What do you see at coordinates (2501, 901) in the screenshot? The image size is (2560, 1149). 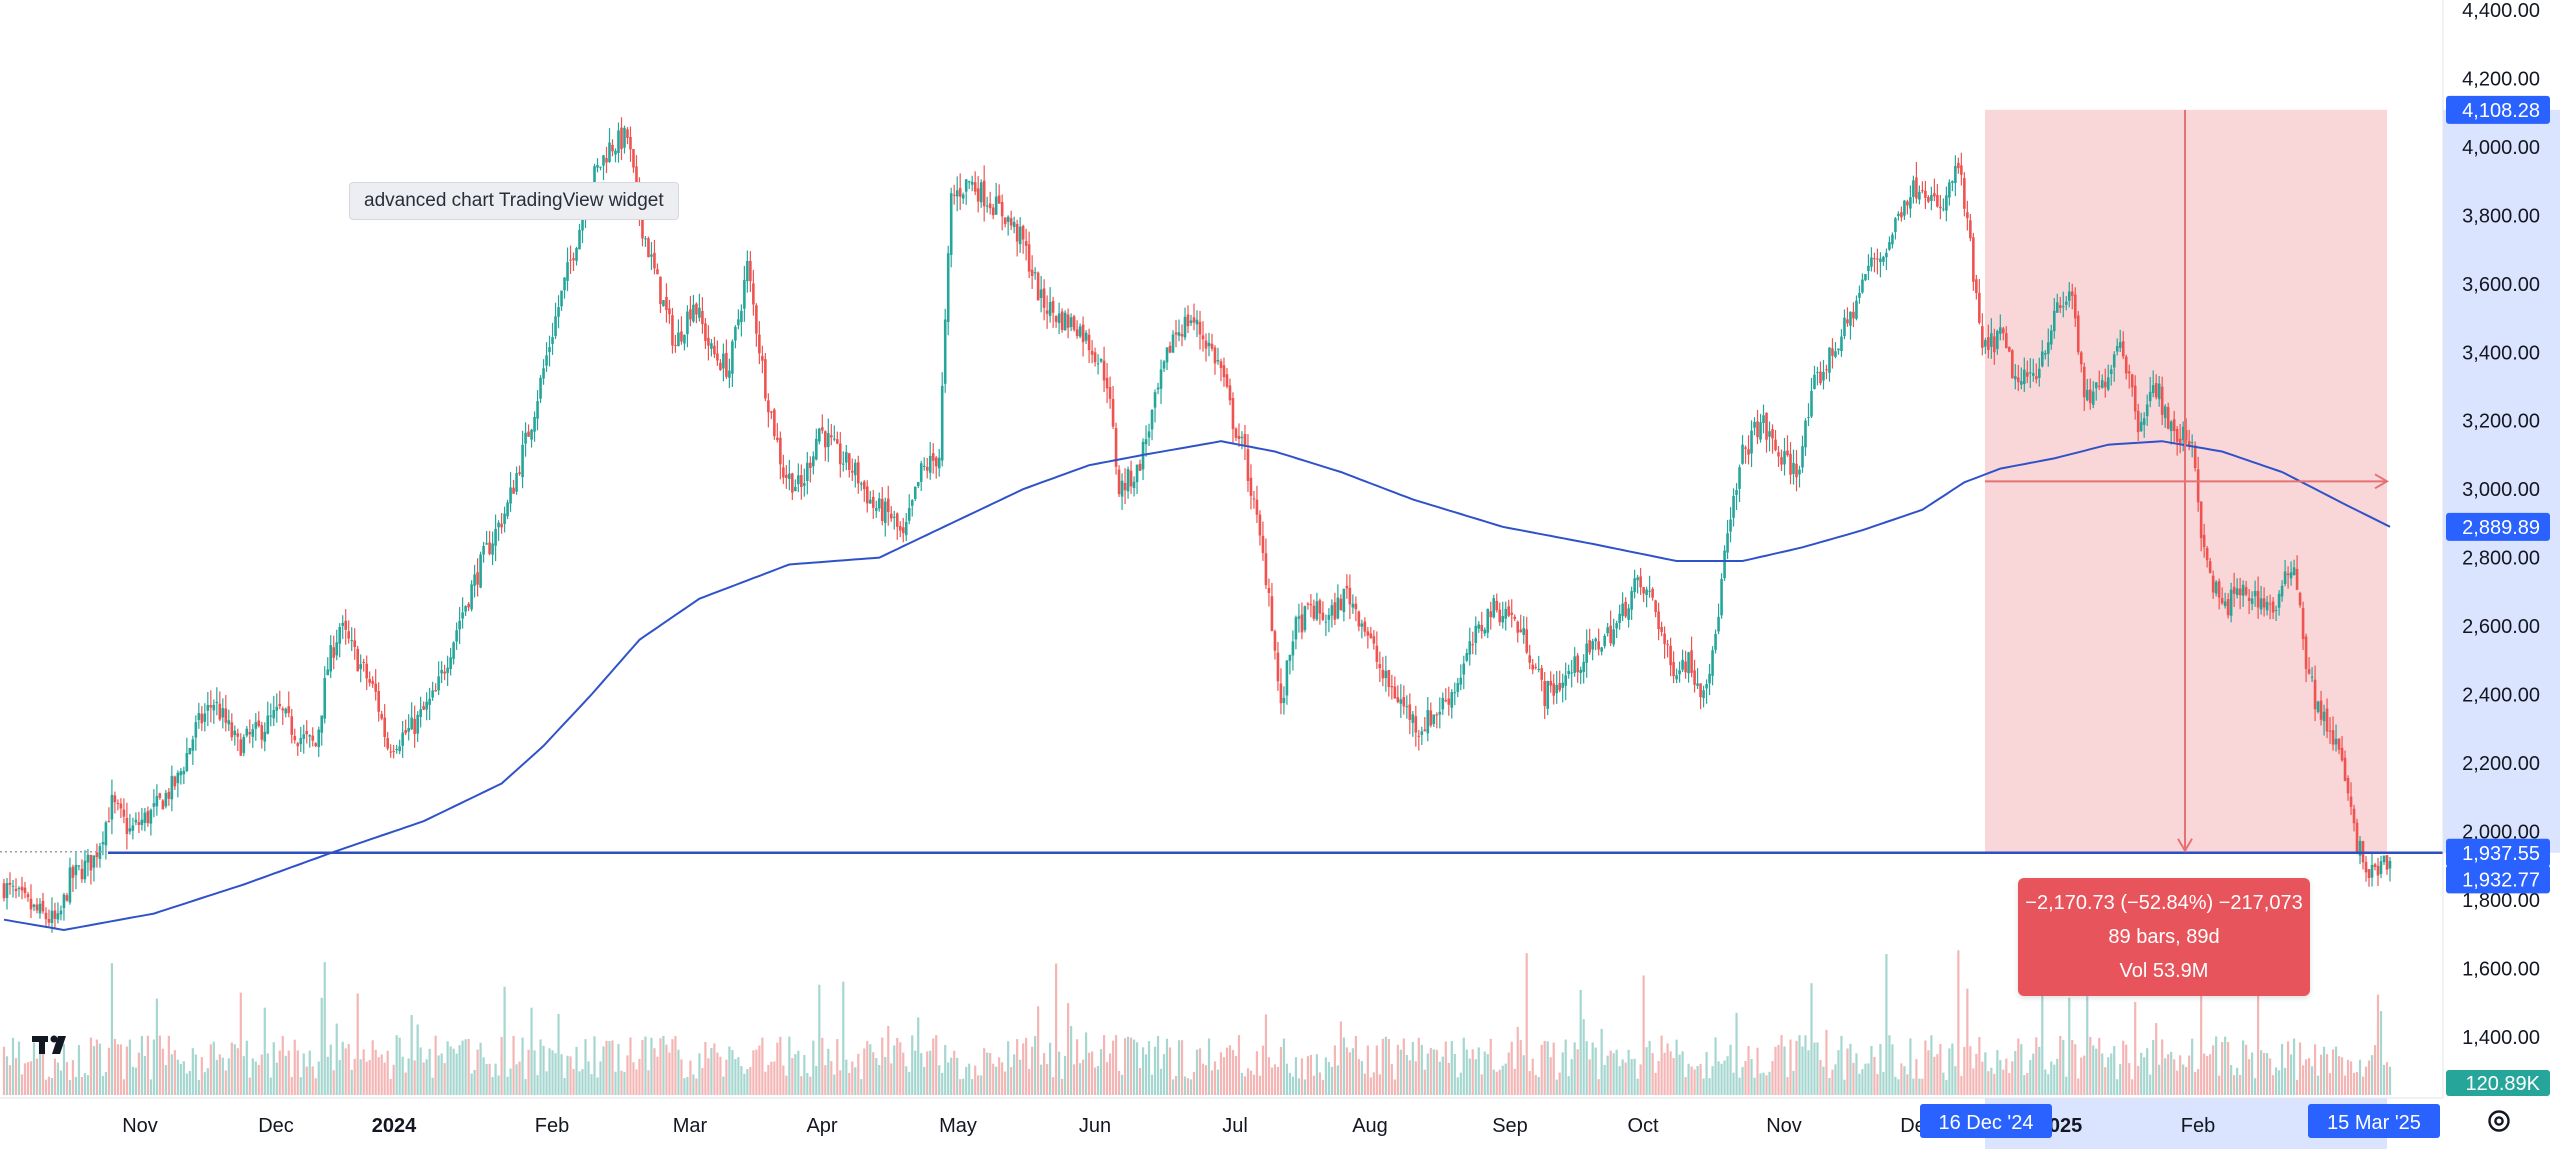 I see `y-tick-label: 1,800.00` at bounding box center [2501, 901].